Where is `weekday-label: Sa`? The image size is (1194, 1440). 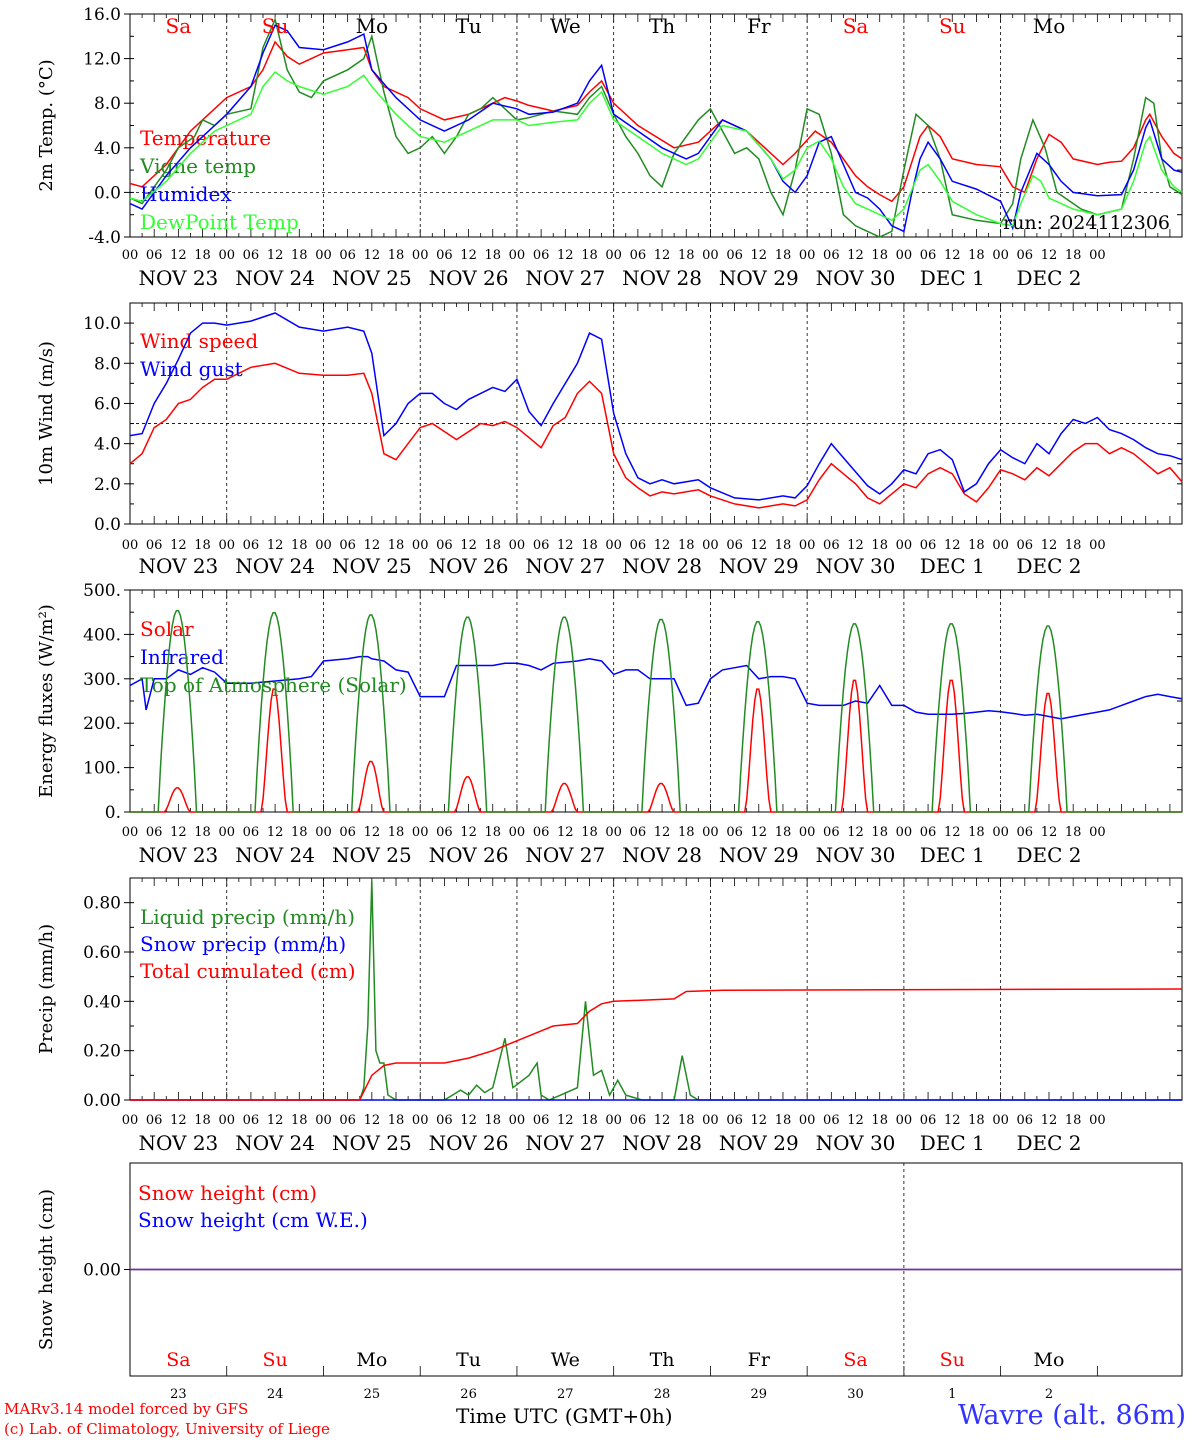
weekday-label: Sa is located at coordinates (179, 26).